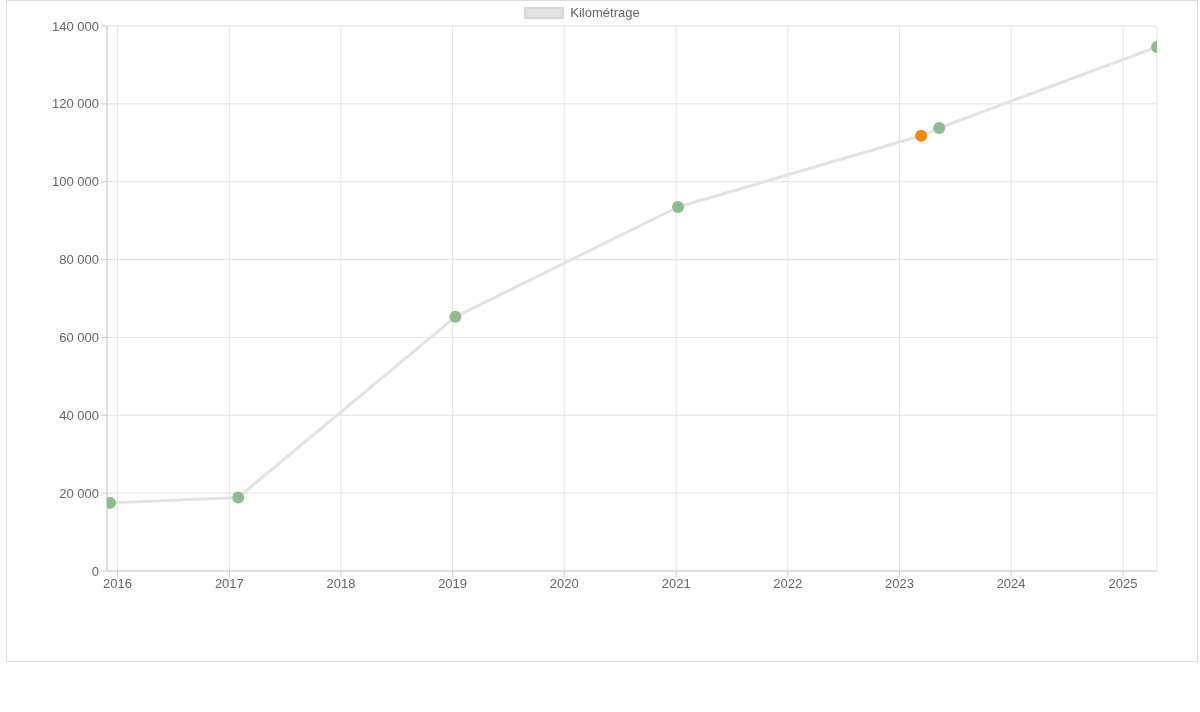  What do you see at coordinates (899, 584) in the screenshot?
I see `x-tick-label: 2023` at bounding box center [899, 584].